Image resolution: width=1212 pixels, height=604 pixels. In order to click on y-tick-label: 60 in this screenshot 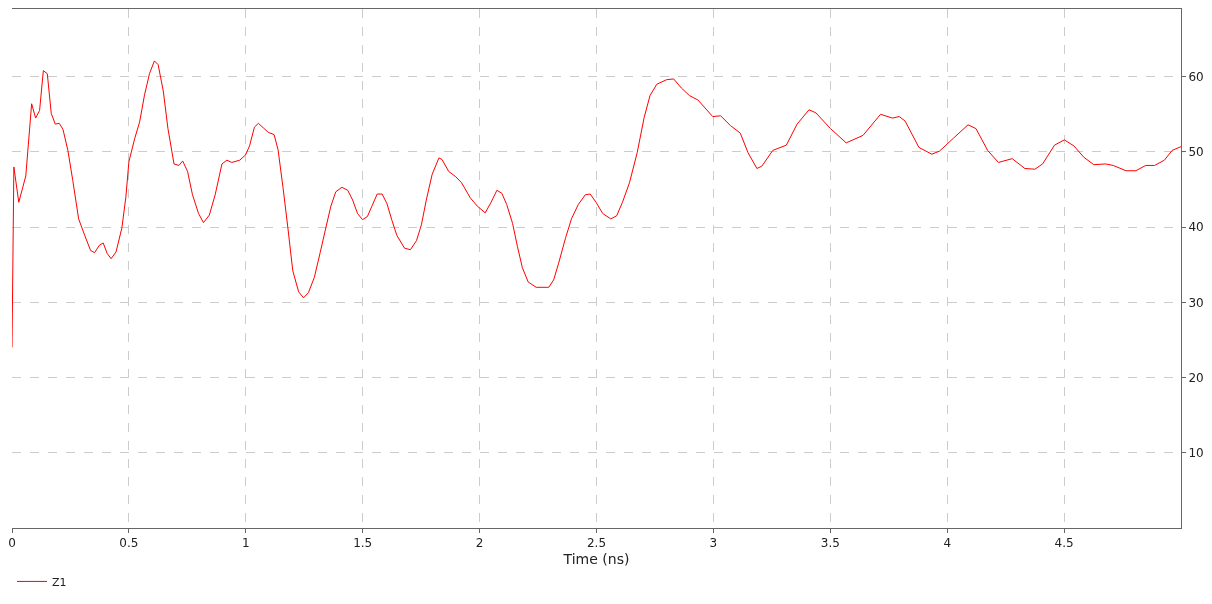, I will do `click(1196, 76)`.